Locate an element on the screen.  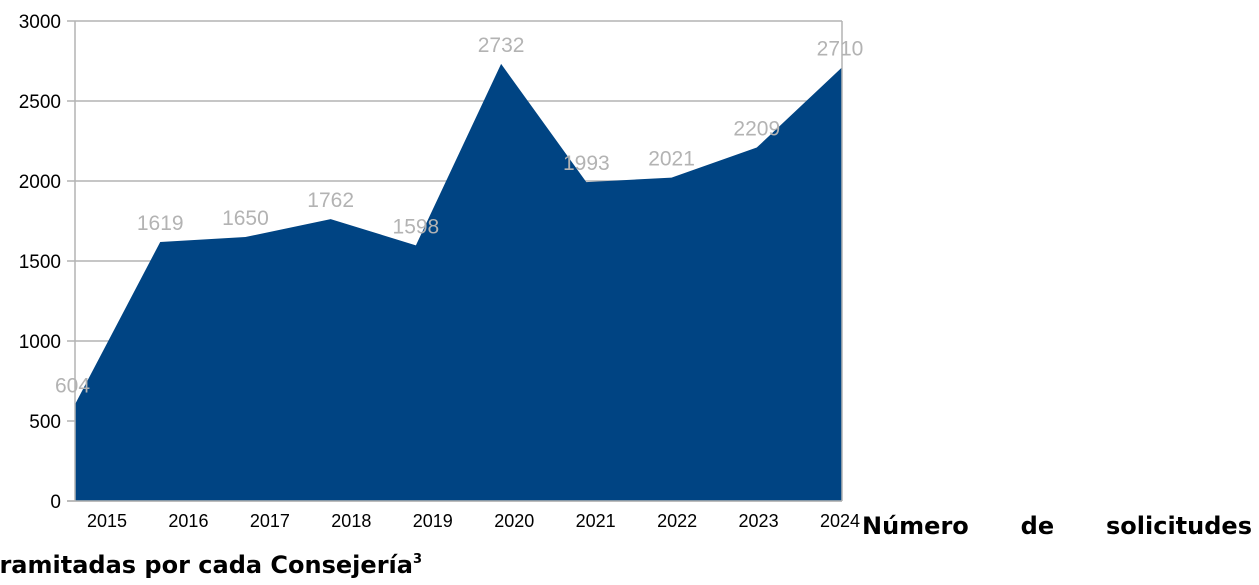
x-tick-label-2021: 2021 is located at coordinates (596, 521).